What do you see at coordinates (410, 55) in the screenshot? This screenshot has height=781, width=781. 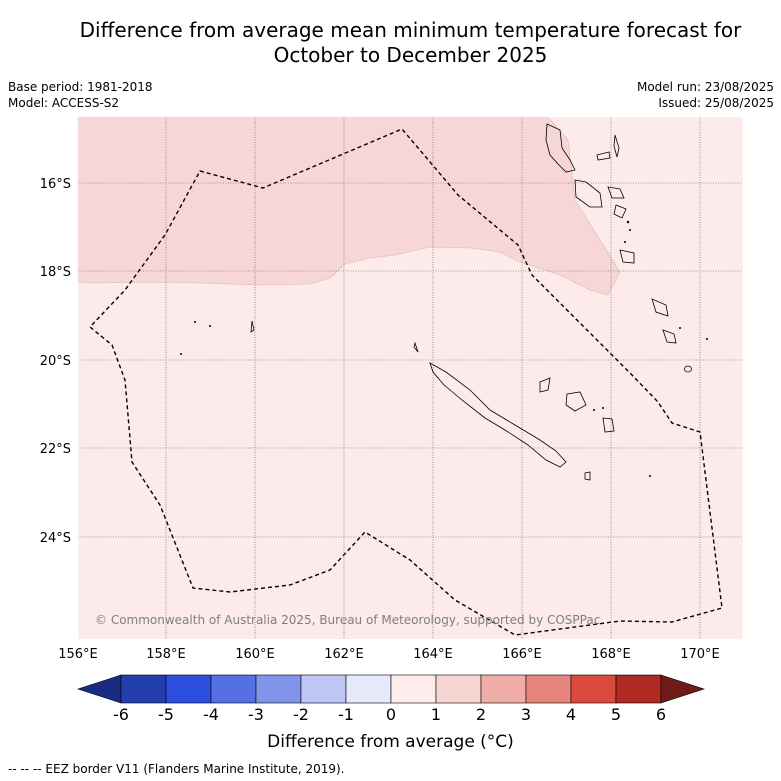 I see `title-line-2: October to December 2025` at bounding box center [410, 55].